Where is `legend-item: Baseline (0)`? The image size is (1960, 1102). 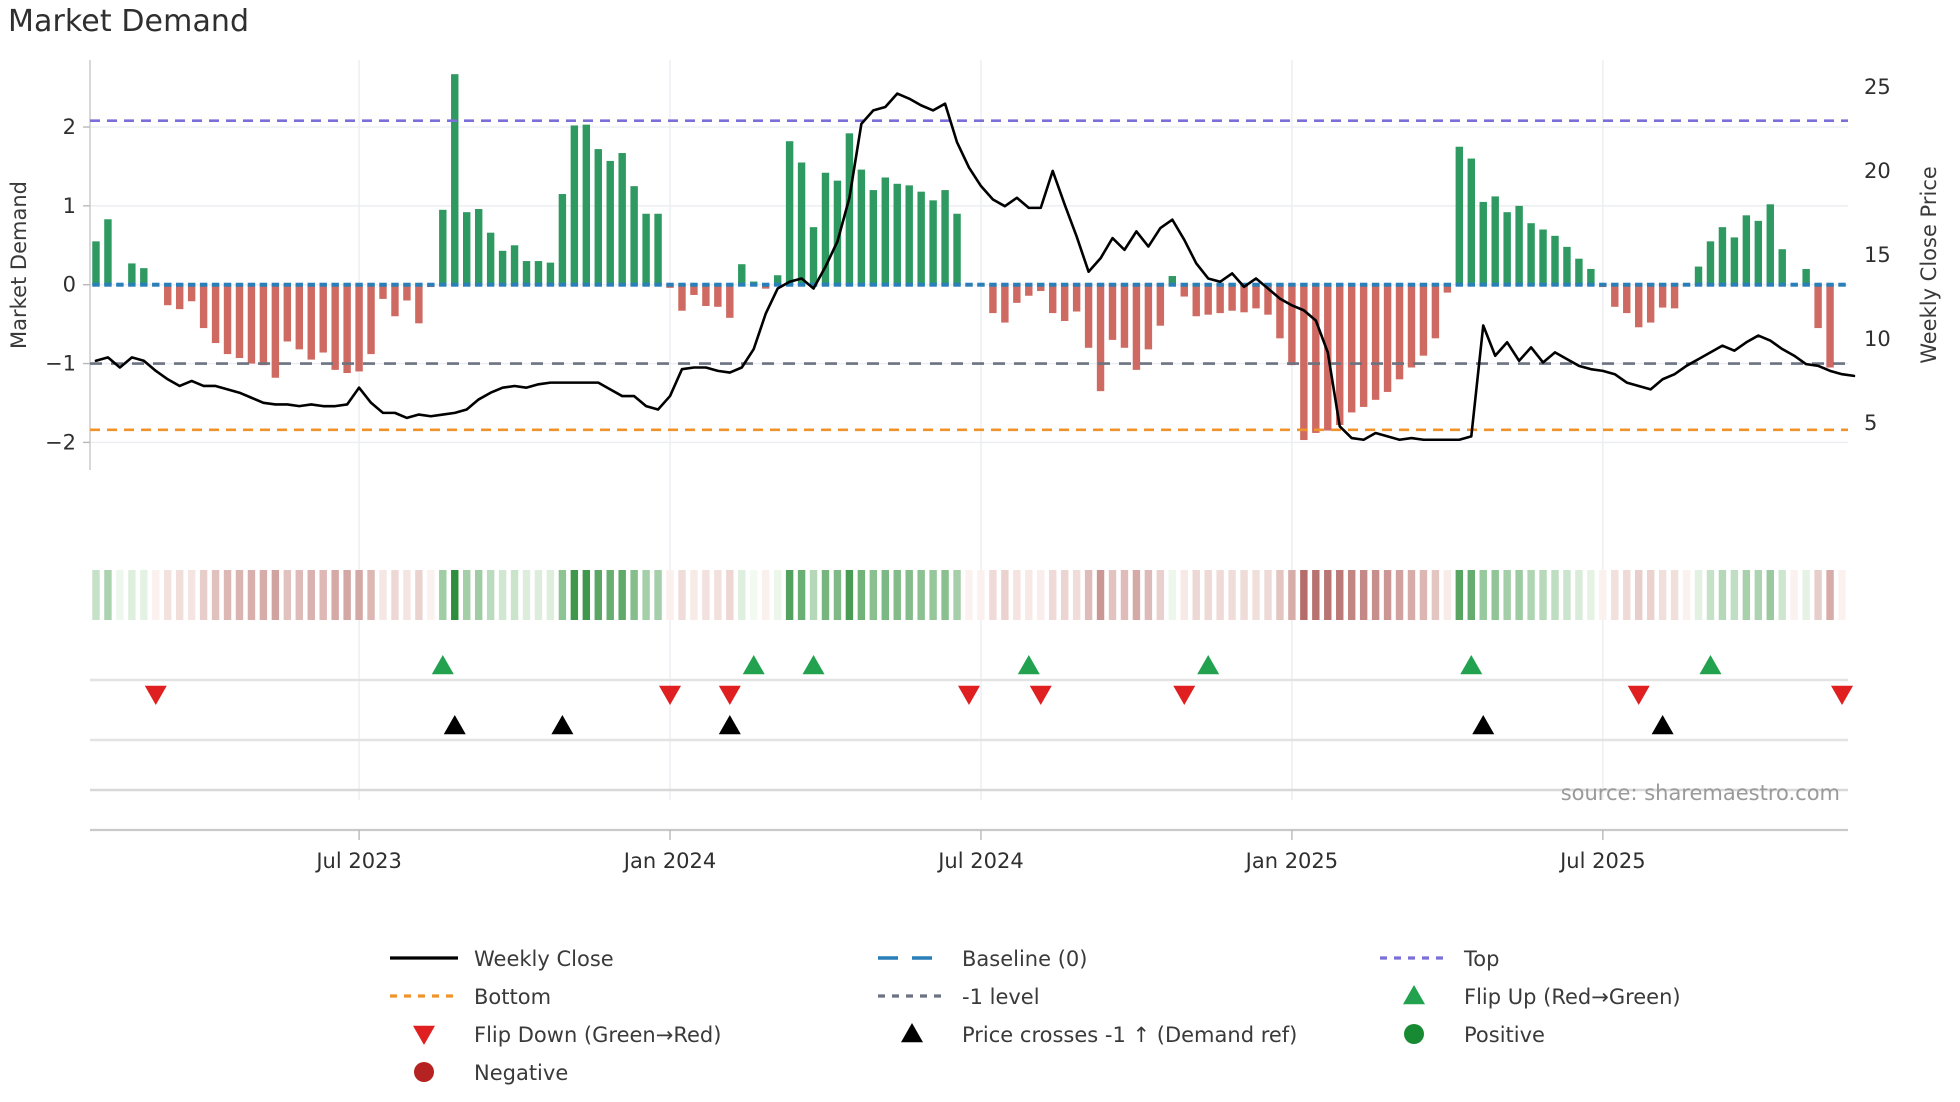 legend-item: Baseline (0) is located at coordinates (982, 959).